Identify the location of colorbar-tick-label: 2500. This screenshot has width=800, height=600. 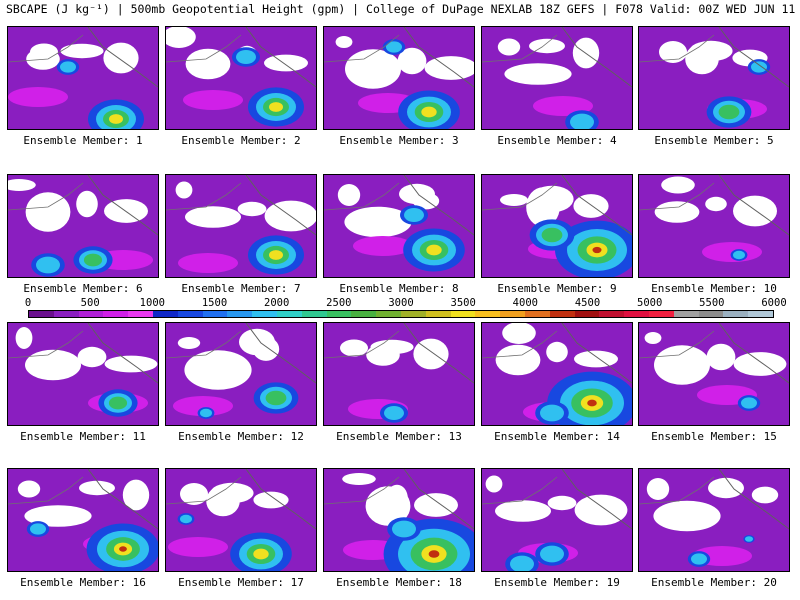
(339, 303).